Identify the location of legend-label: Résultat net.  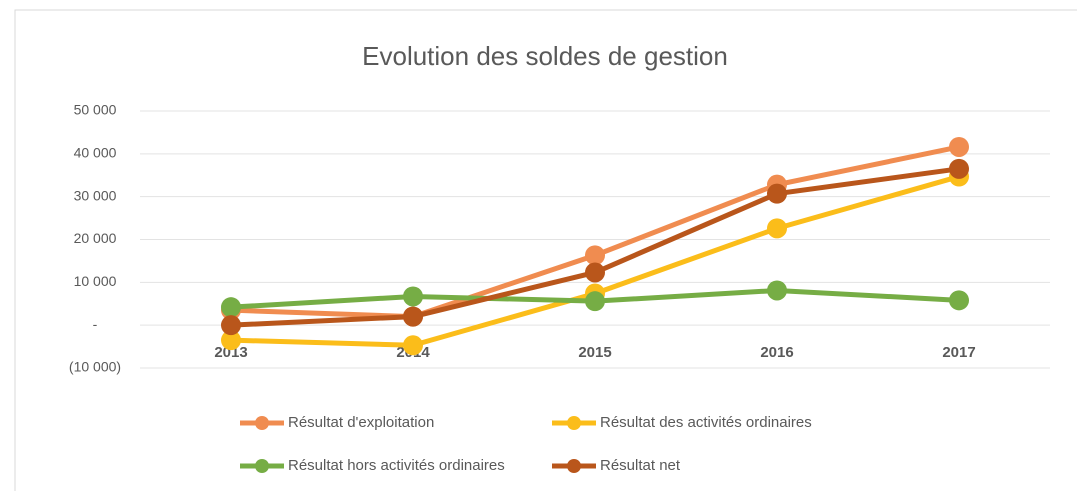
(640, 465).